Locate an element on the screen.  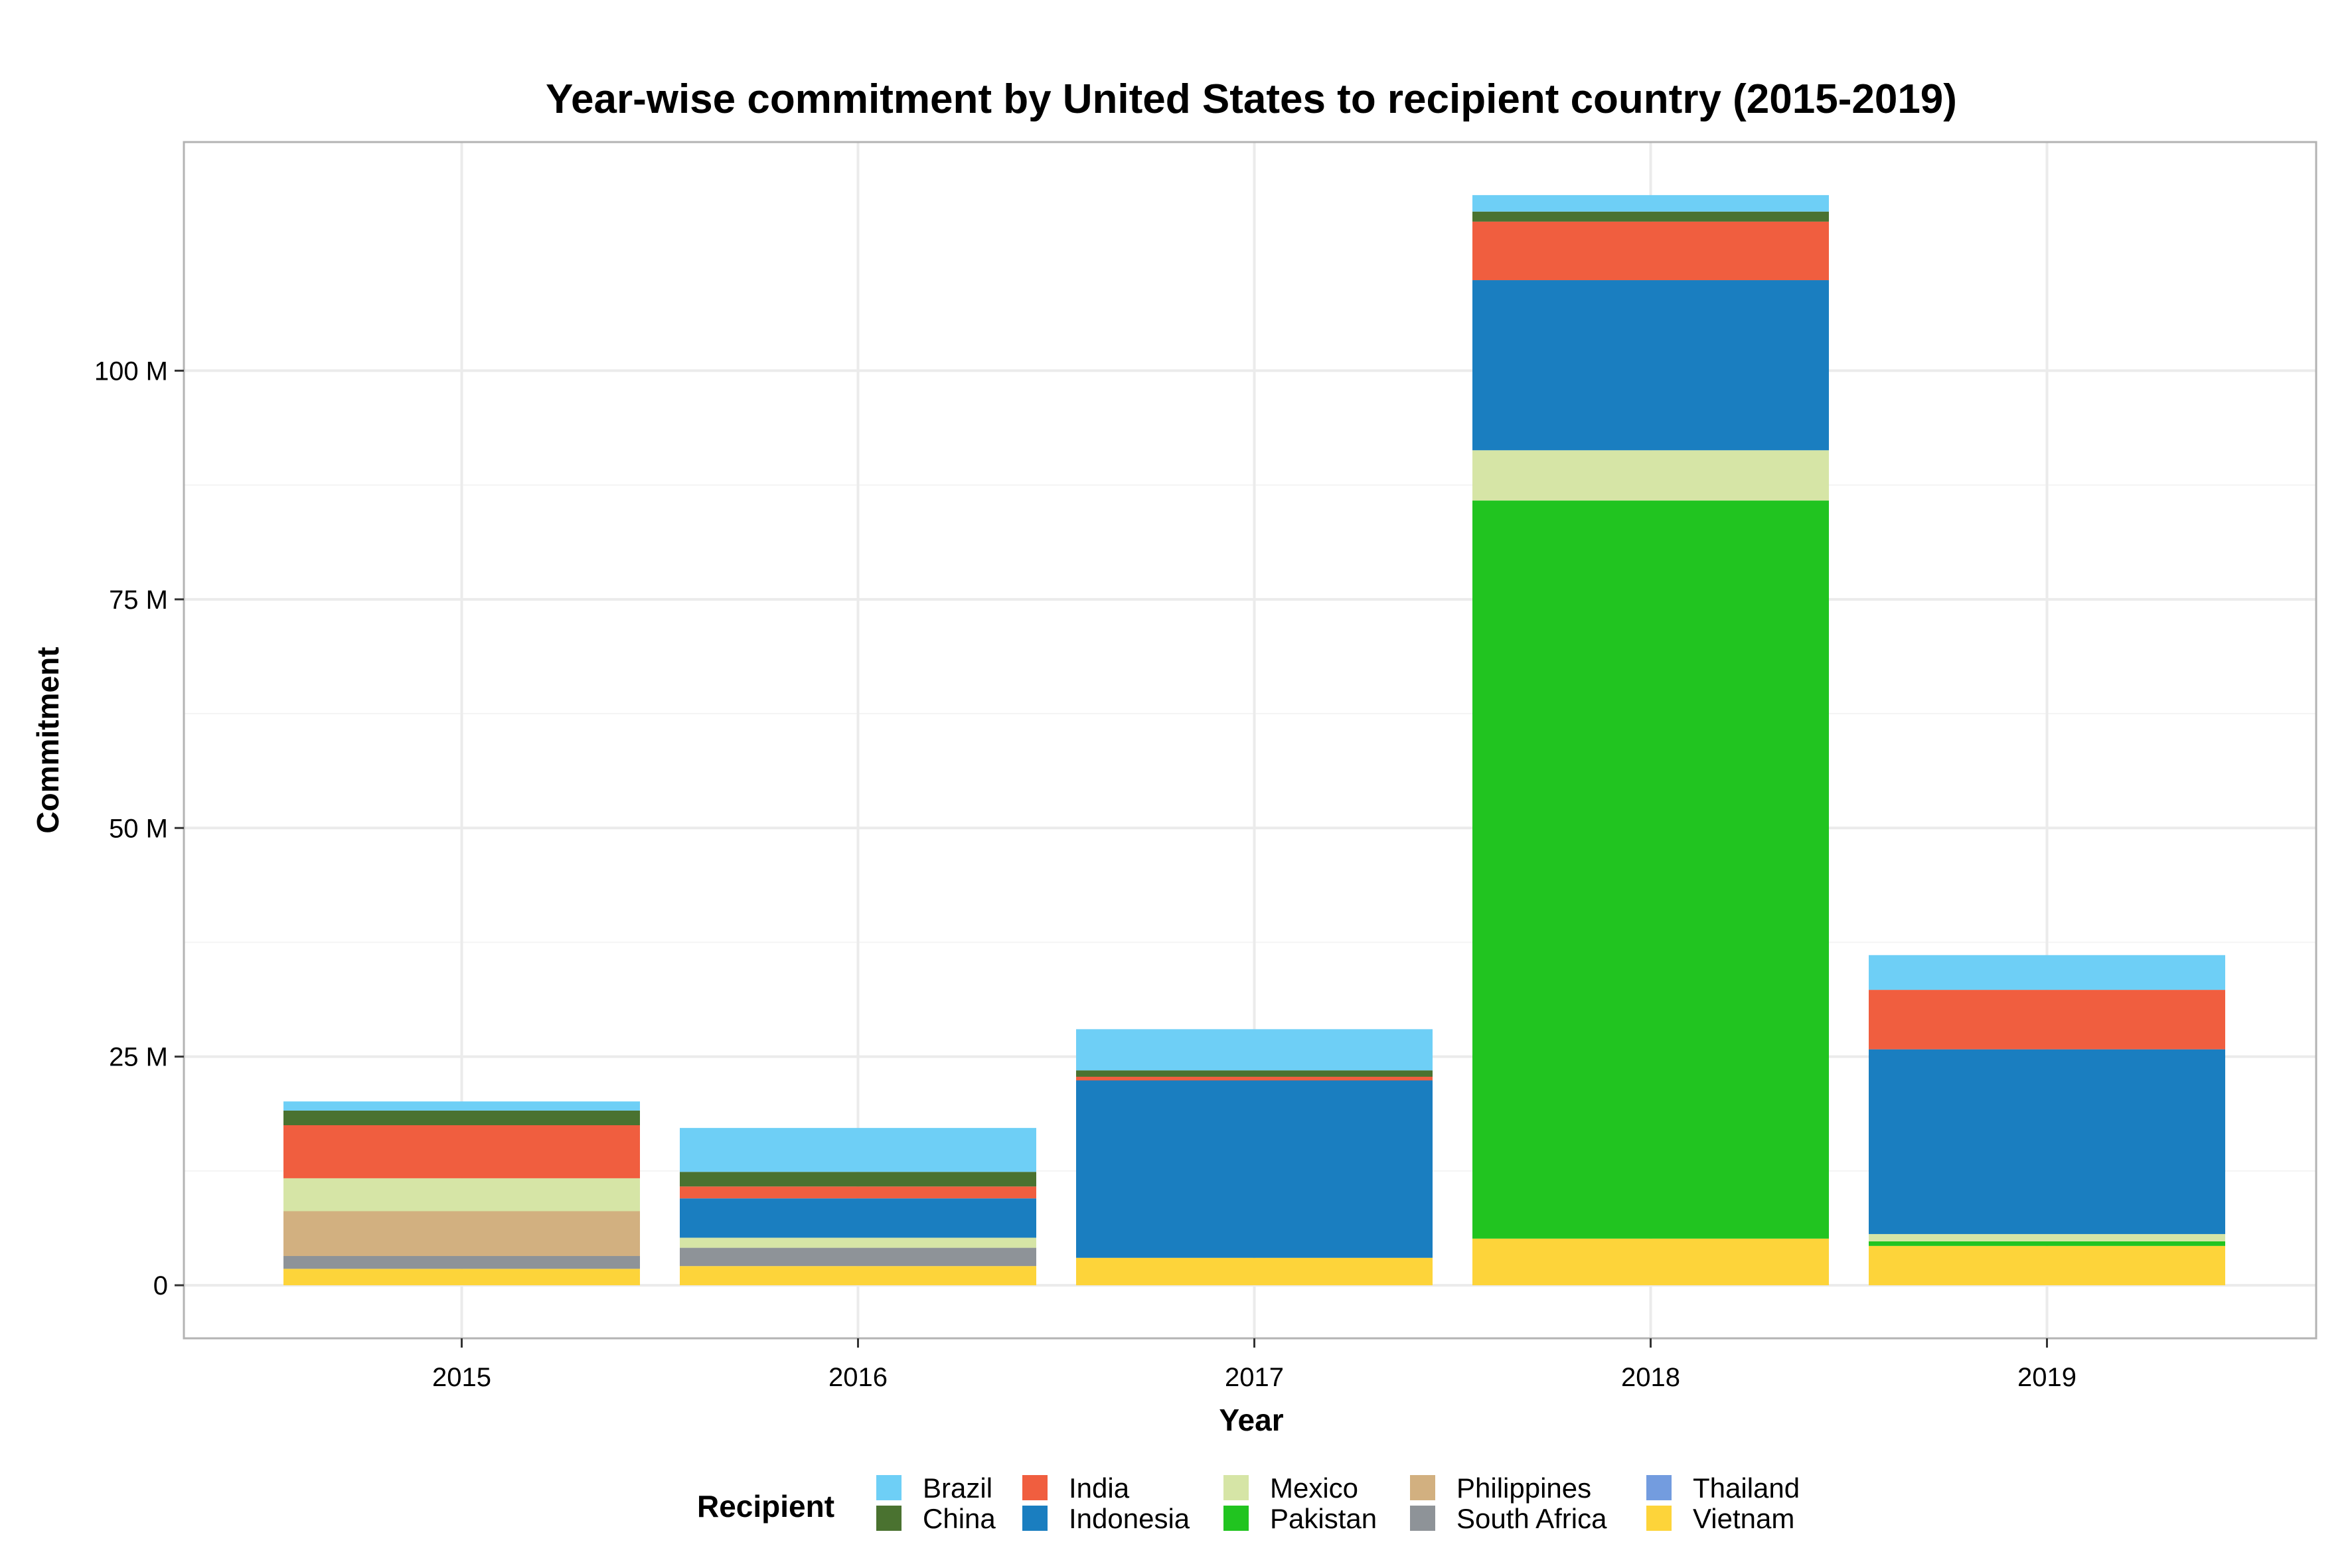
bar-segment-brazil-2019 is located at coordinates (2047, 973).